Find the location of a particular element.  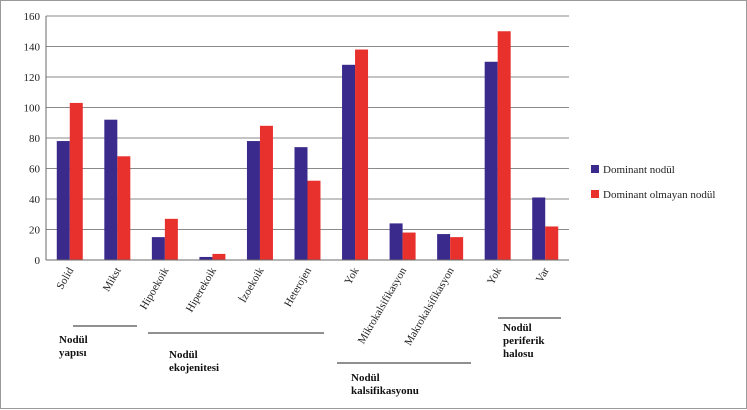

y-tick-label: 0 is located at coordinates (38, 261).